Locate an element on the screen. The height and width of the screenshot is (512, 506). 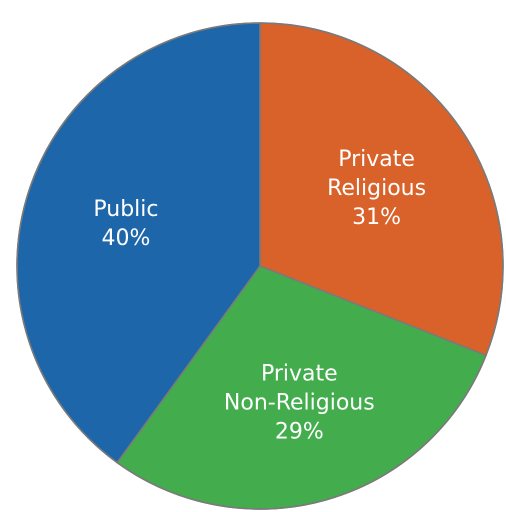
slice-percent-private-non-religious: 29% is located at coordinates (299, 431).